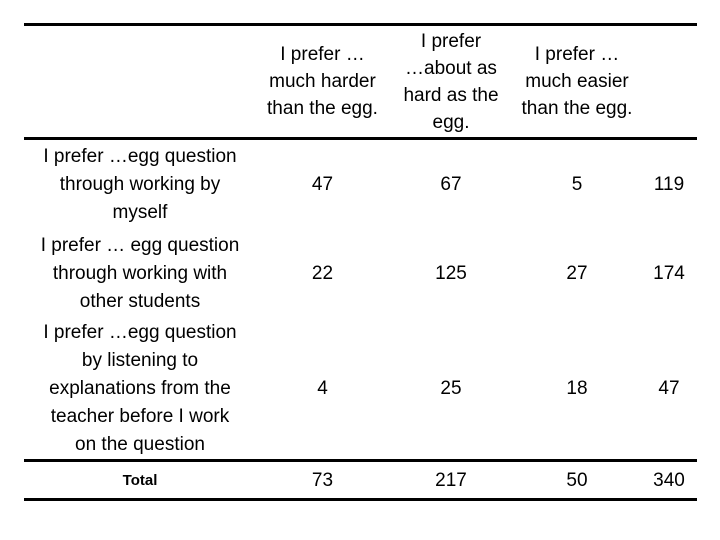  Describe the element at coordinates (451, 184) in the screenshot. I see `cell-value: 67` at that location.